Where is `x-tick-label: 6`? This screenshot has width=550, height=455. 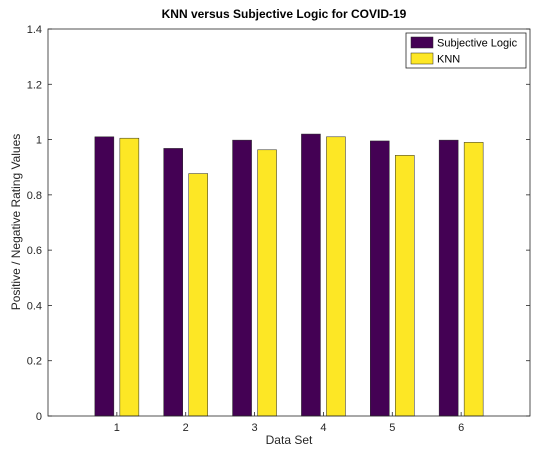
x-tick-label: 6 is located at coordinates (461, 428).